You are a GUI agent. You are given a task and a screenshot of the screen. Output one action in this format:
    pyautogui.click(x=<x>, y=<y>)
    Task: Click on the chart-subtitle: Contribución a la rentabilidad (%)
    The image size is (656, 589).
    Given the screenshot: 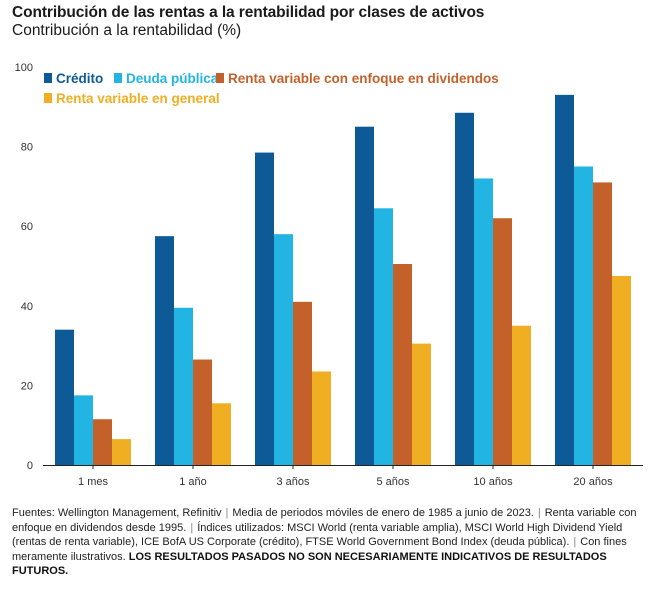 What is the action you would take?
    pyautogui.click(x=127, y=30)
    